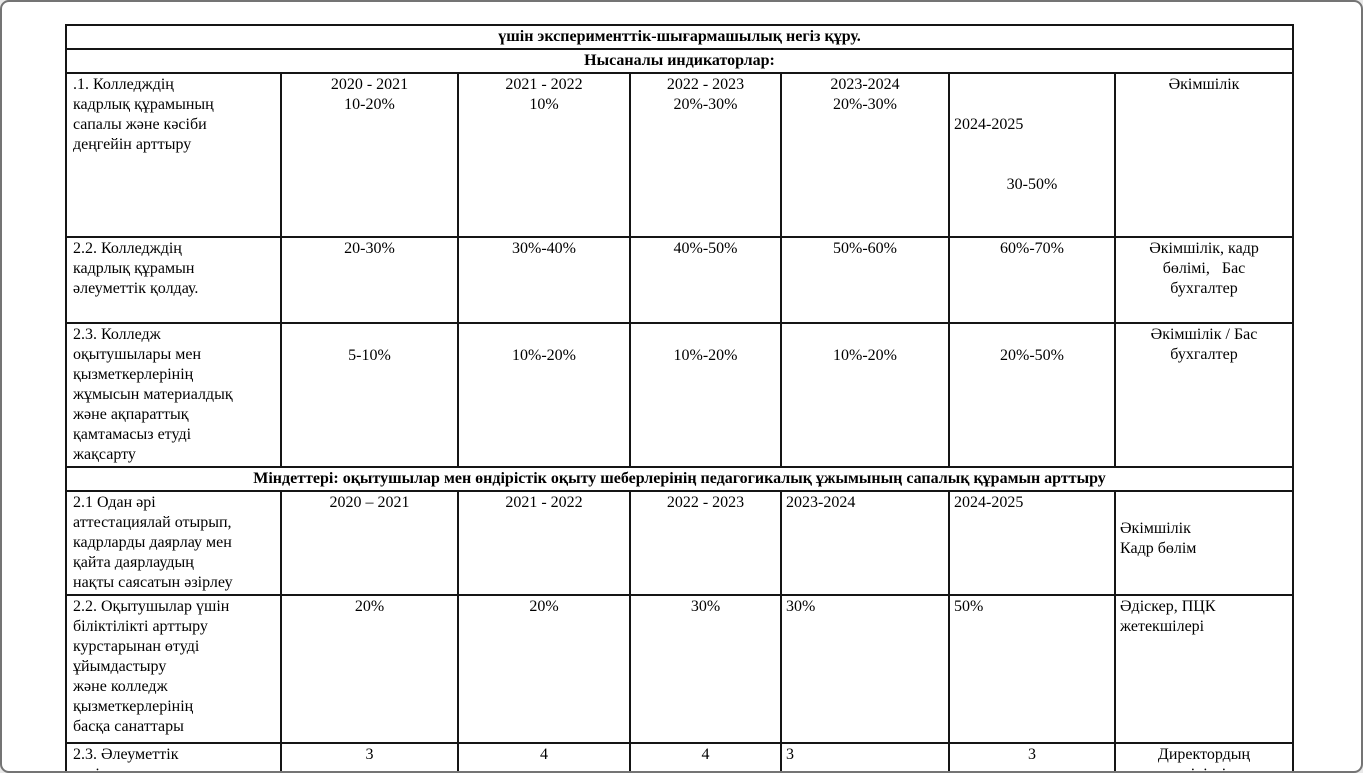 The height and width of the screenshot is (773, 1363). Describe the element at coordinates (544, 395) in the screenshot. I see `cell-value-r3c2: 10%-20%` at that location.